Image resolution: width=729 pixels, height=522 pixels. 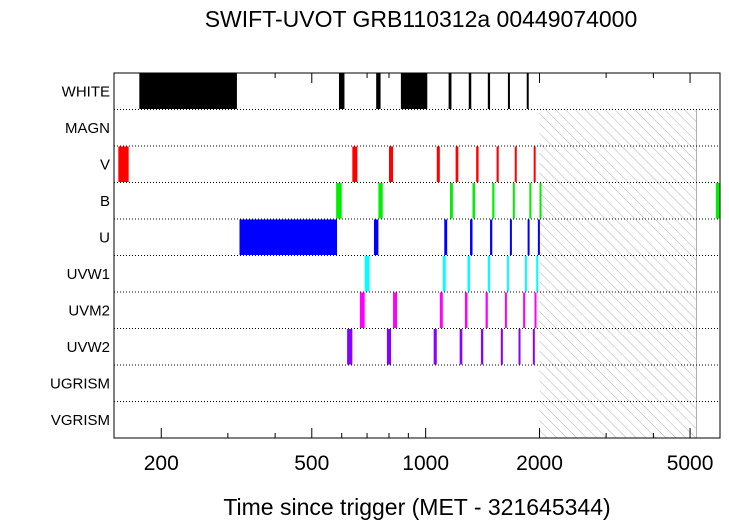 I want to click on filter-labels: WHITE MAGN V B U UVW1 UVM2 UVW2 UGRISM VGRISM, so click(x=80, y=256).